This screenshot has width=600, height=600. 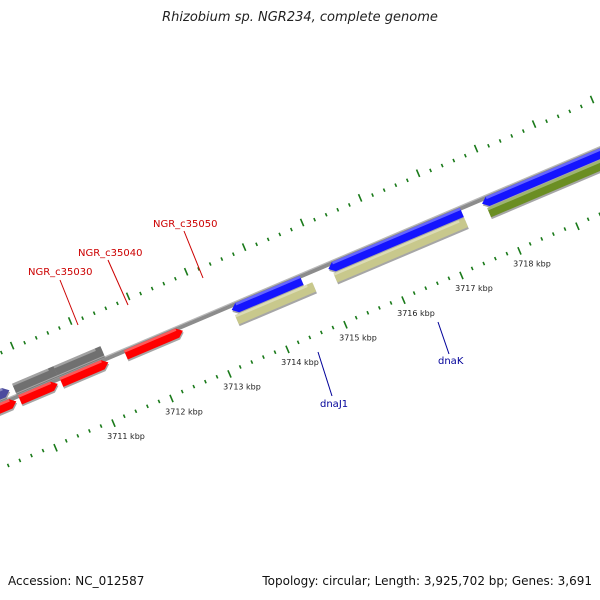 What do you see at coordinates (334, 404) in the screenshot?
I see `gene-label-dnaj1: dnaJ1` at bounding box center [334, 404].